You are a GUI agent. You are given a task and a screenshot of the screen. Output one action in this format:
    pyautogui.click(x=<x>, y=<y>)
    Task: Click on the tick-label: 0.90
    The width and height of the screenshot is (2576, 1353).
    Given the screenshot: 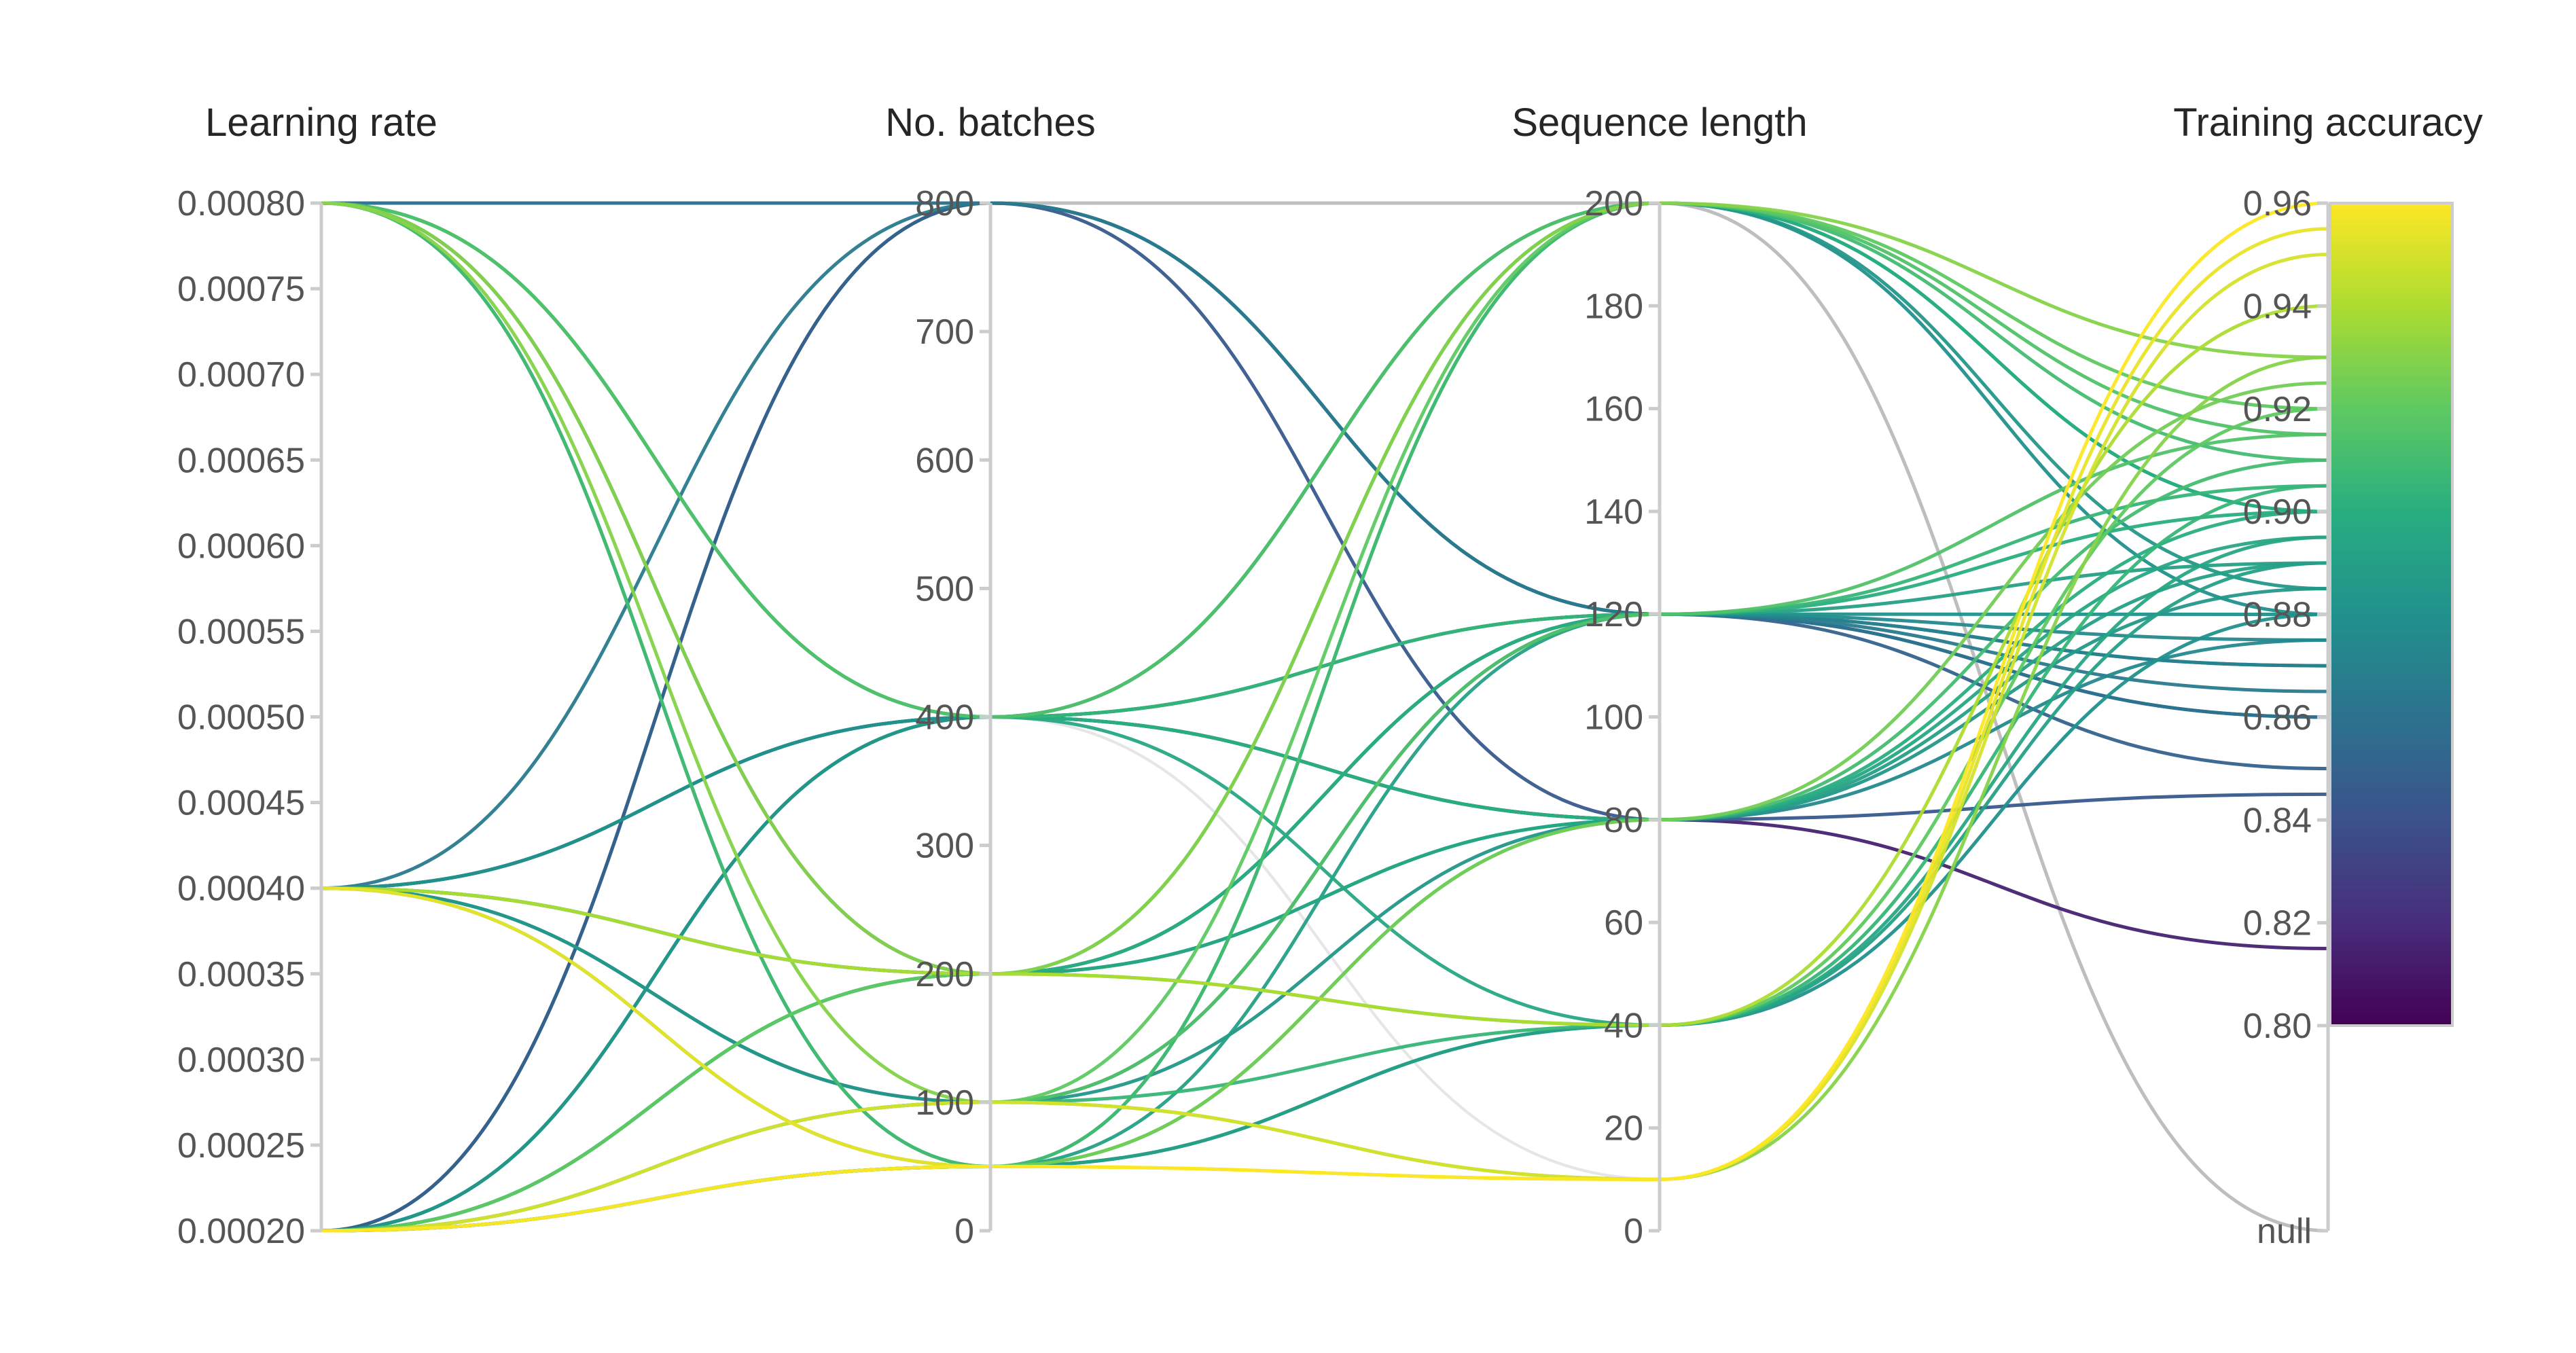 What is the action you would take?
    pyautogui.click(x=2277, y=512)
    